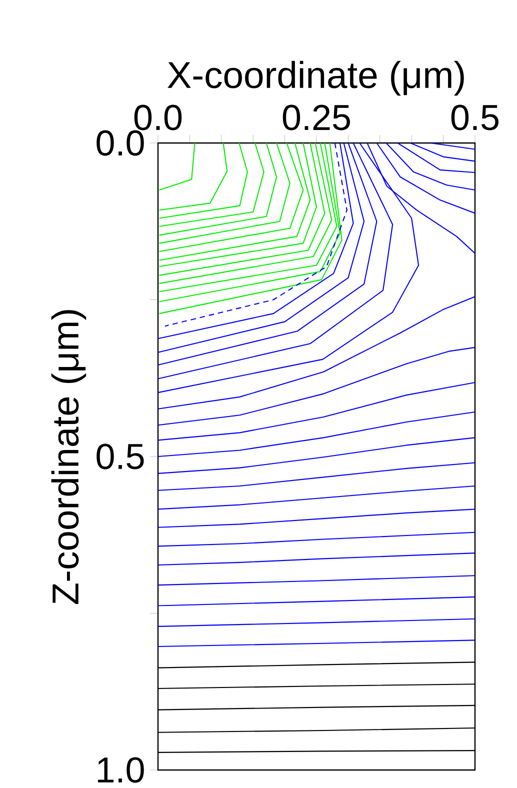  What do you see at coordinates (158, 117) in the screenshot?
I see `x-tick-label: 0.0` at bounding box center [158, 117].